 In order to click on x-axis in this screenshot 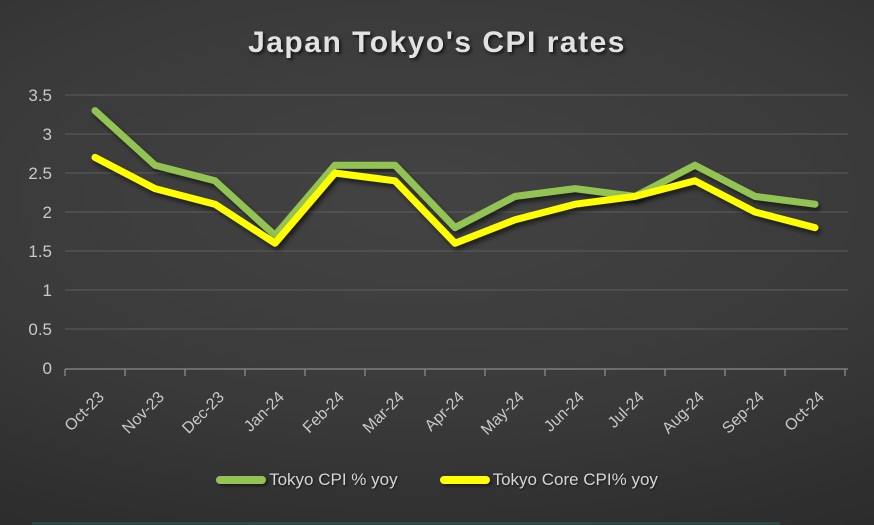, I will do `click(456, 372)`.